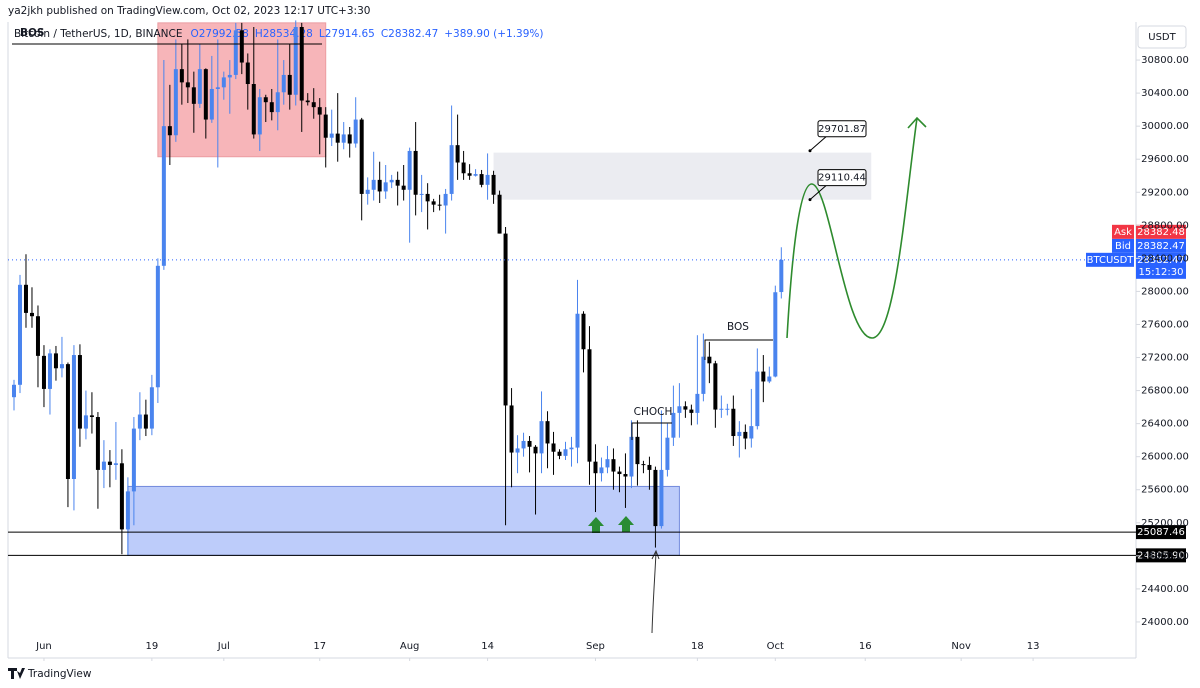 Image resolution: width=1200 pixels, height=688 pixels. What do you see at coordinates (1165, 225) in the screenshot?
I see `y-tick-label: 28800.00` at bounding box center [1165, 225].